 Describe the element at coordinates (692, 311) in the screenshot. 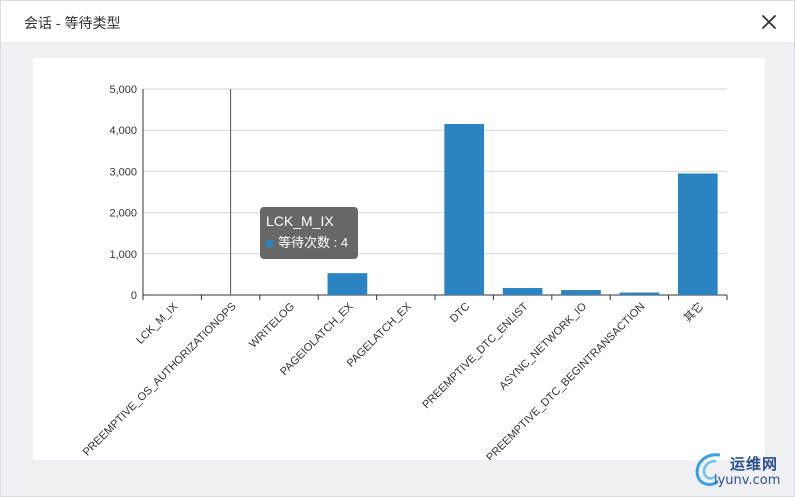

I see `x-tick-label: 其它` at that location.